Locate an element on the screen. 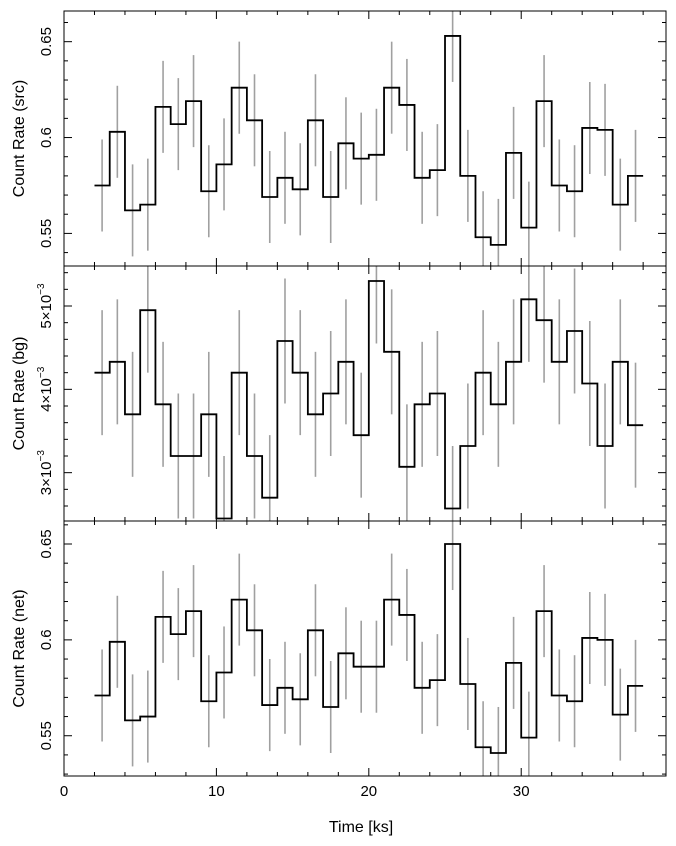 The width and height of the screenshot is (676, 846). x-tick-label: 10 is located at coordinates (216, 791).